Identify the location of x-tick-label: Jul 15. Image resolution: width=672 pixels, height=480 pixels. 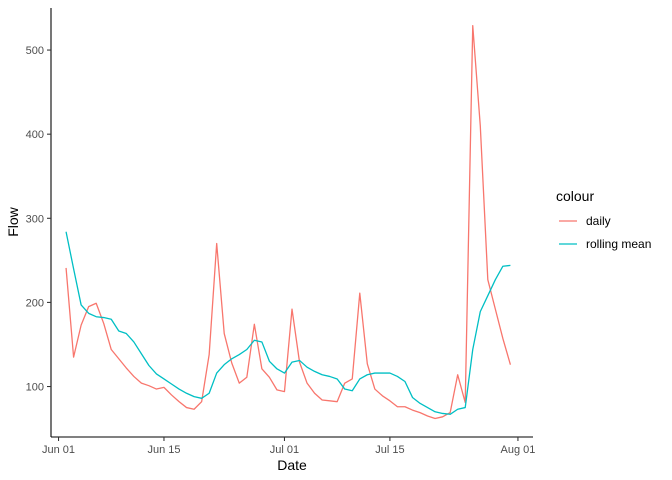
(389, 450).